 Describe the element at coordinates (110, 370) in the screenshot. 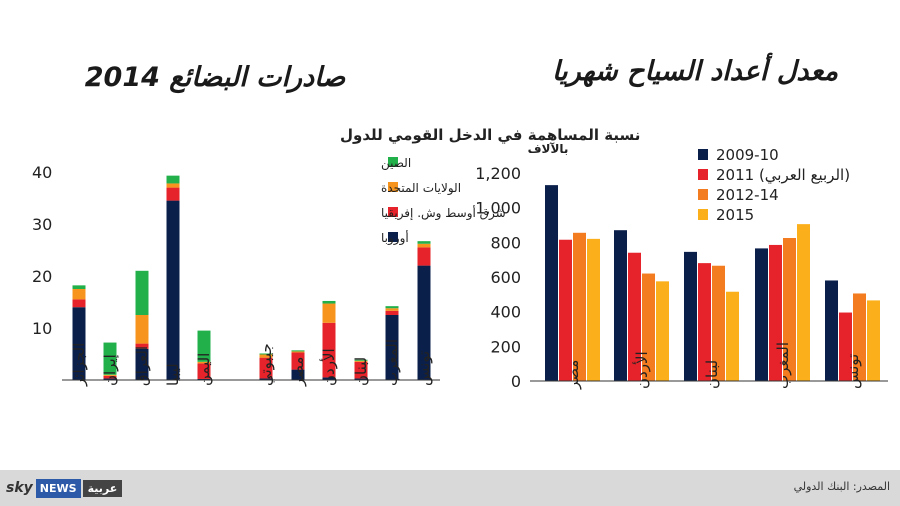

I see `exports-x-label: إيران` at that location.